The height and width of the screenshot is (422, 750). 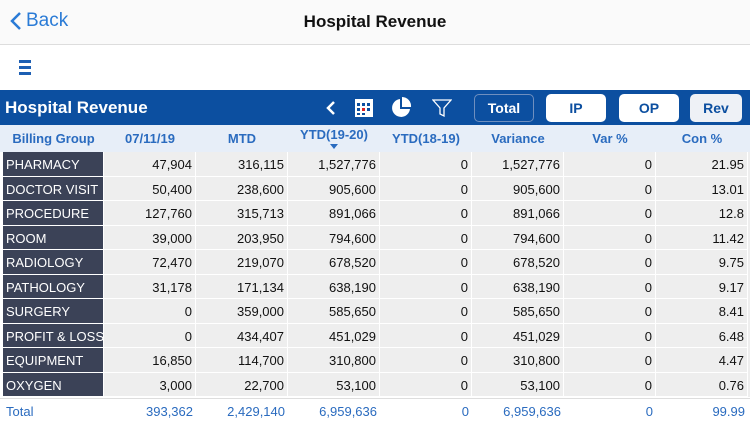 What do you see at coordinates (76, 107) in the screenshot?
I see `report-title: Hospital Revenue` at bounding box center [76, 107].